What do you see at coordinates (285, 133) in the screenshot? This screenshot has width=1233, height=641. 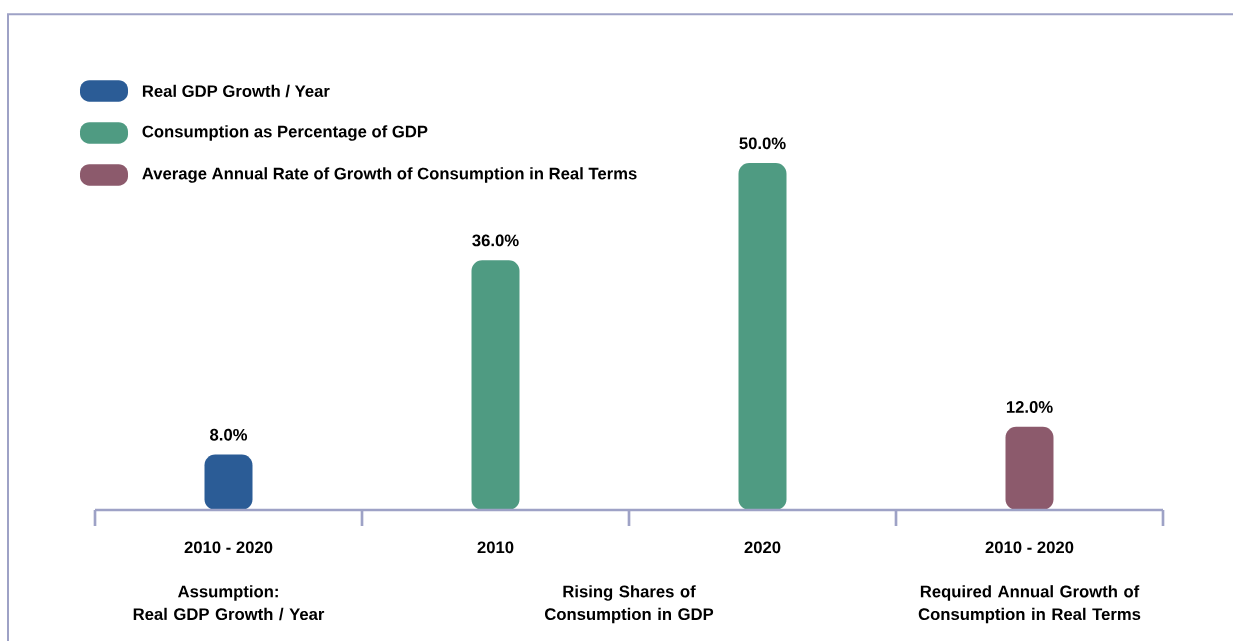 I see `legend-label: Consumption as Percentage of GDP` at bounding box center [285, 133].